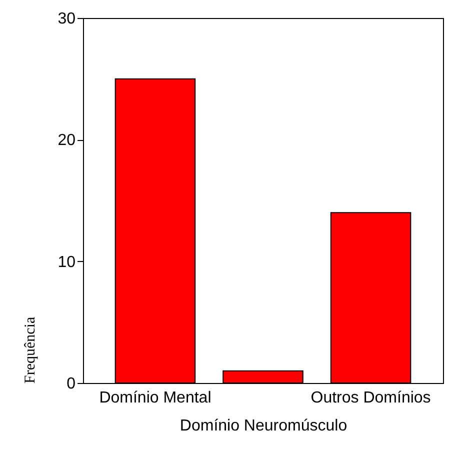 This screenshot has width=461, height=450. Describe the element at coordinates (71, 384) in the screenshot. I see `y-tick-label: 0` at that location.